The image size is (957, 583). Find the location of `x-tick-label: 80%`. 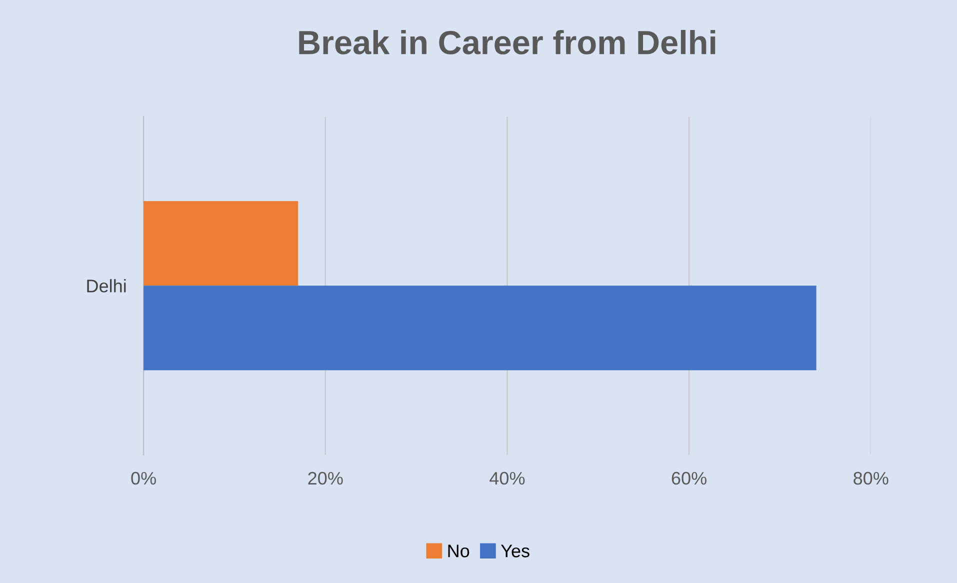

x-tick-label: 80% is located at coordinates (871, 478).